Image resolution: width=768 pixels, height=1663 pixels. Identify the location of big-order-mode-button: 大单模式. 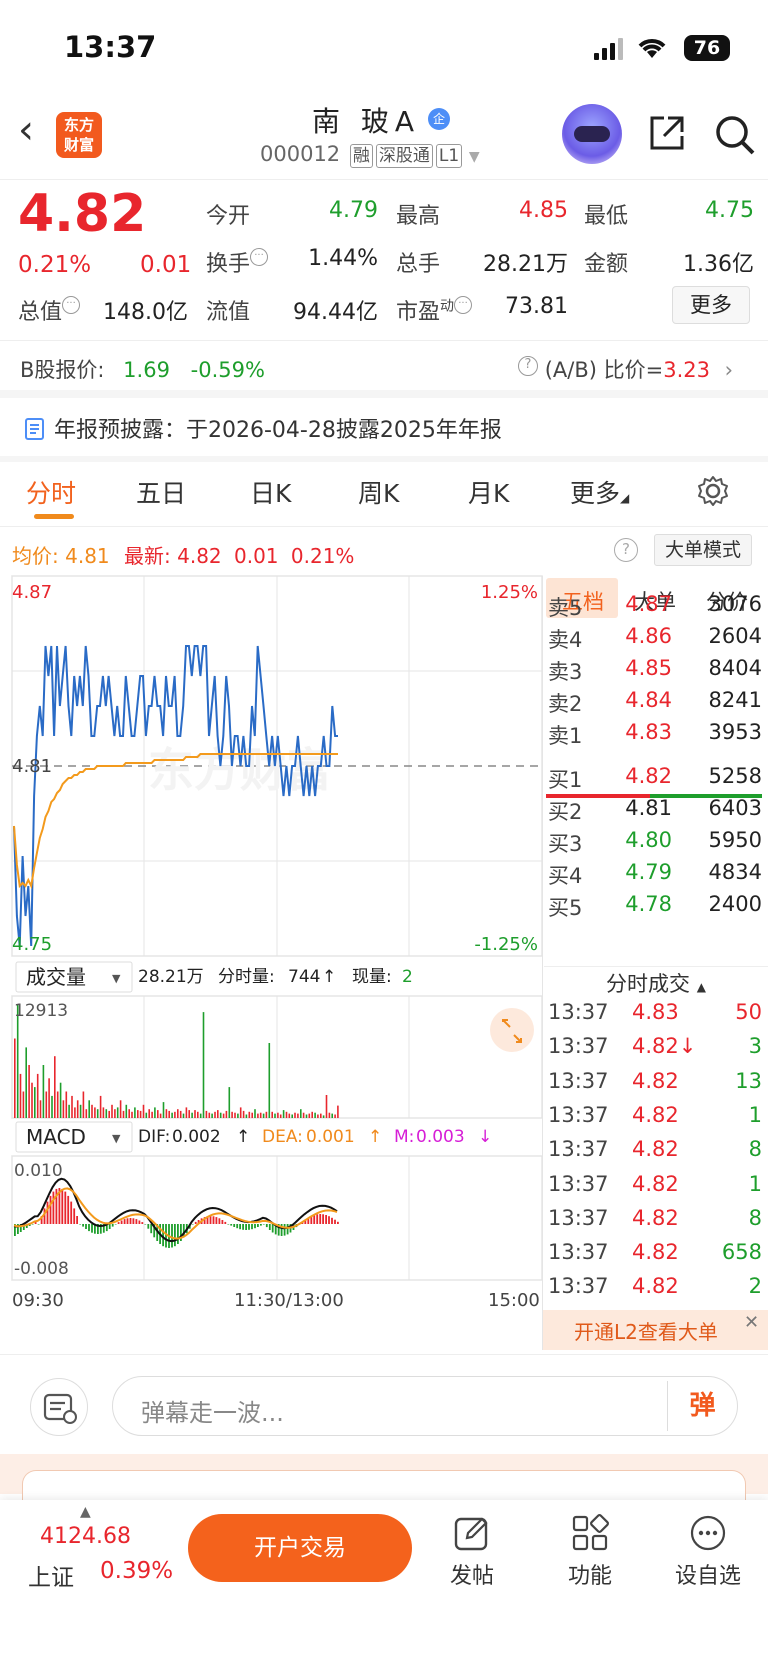
(703, 550).